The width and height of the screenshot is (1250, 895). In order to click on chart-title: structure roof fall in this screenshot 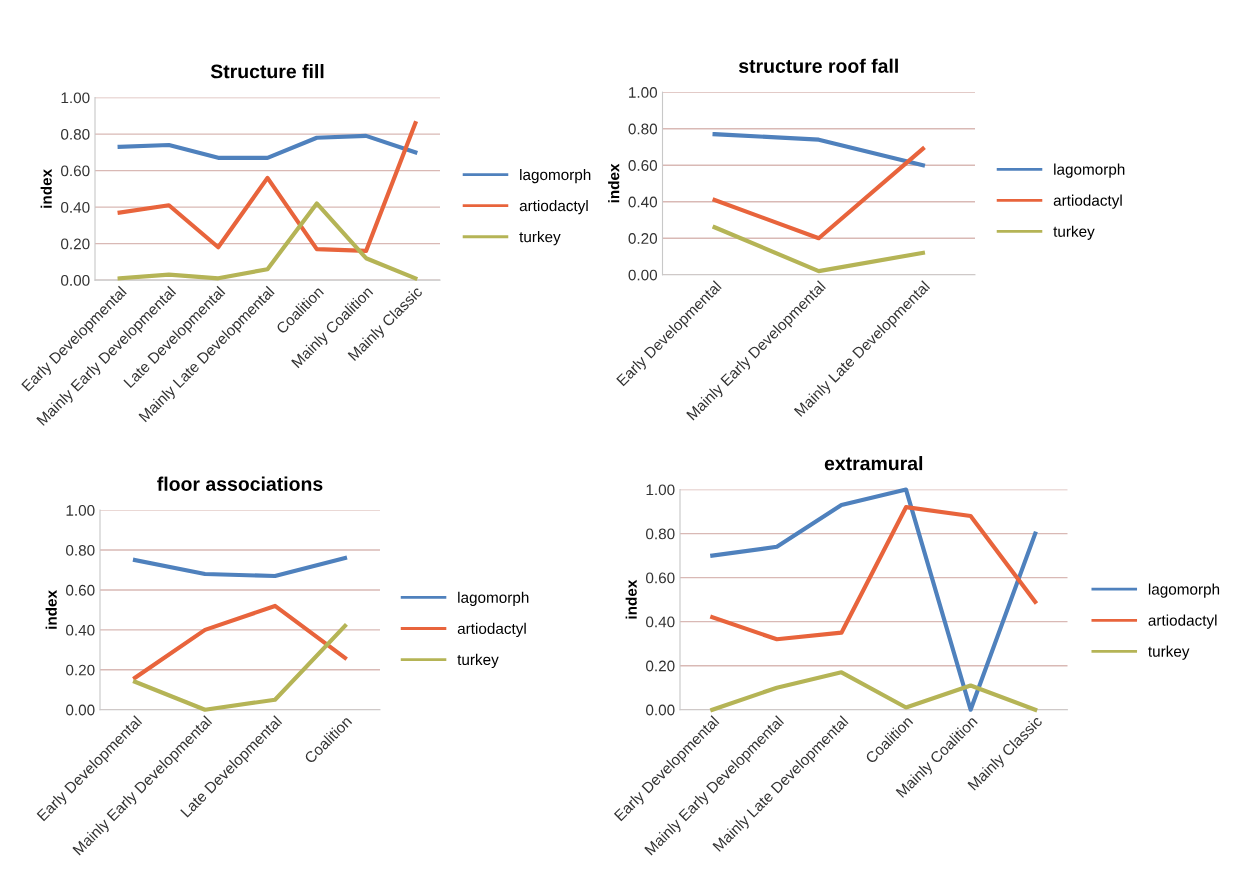, I will do `click(818, 65)`.